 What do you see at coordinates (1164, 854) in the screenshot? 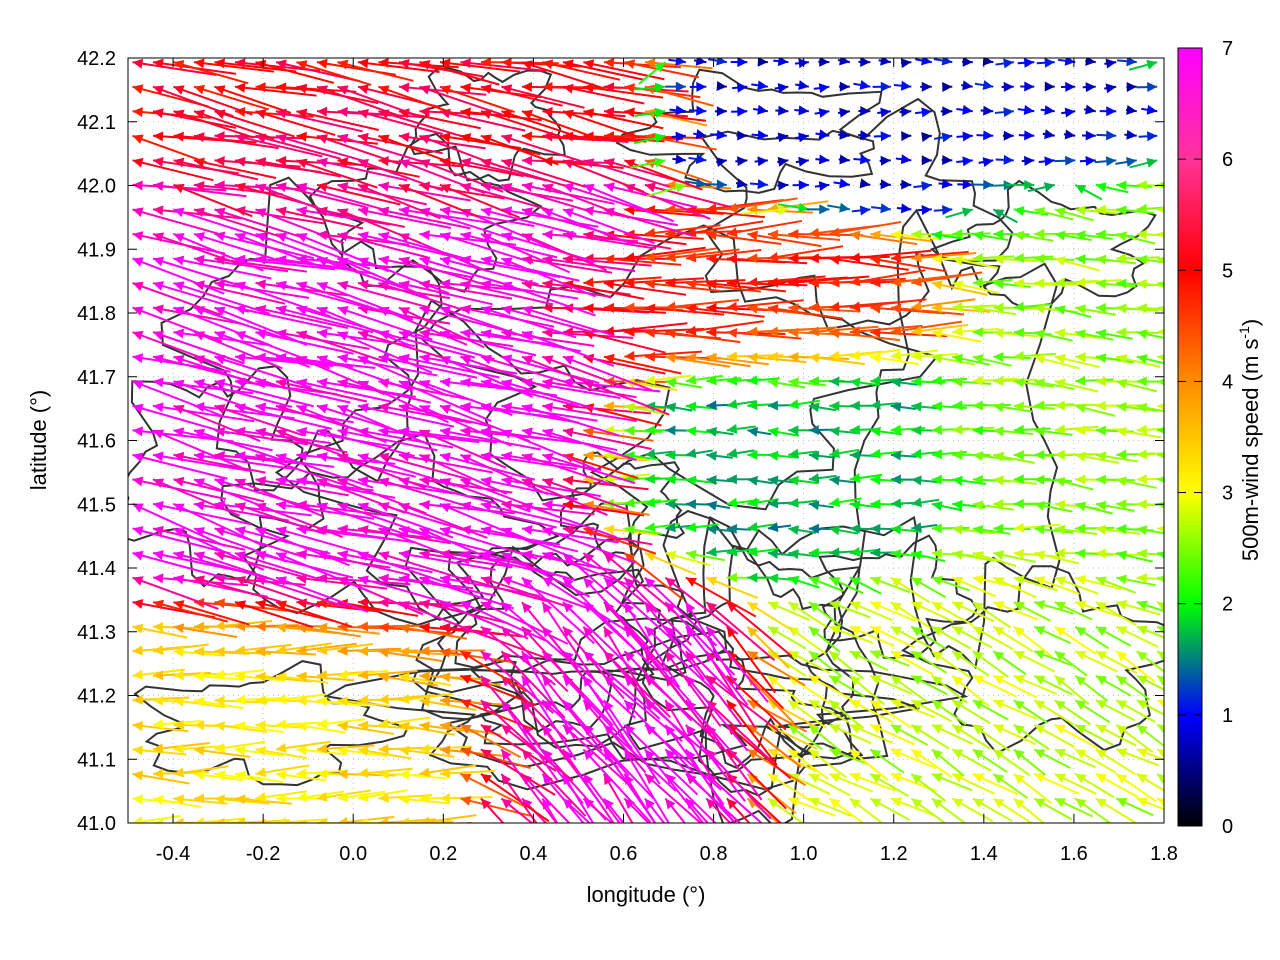
I see `x-tick-label: 1.8` at bounding box center [1164, 854].